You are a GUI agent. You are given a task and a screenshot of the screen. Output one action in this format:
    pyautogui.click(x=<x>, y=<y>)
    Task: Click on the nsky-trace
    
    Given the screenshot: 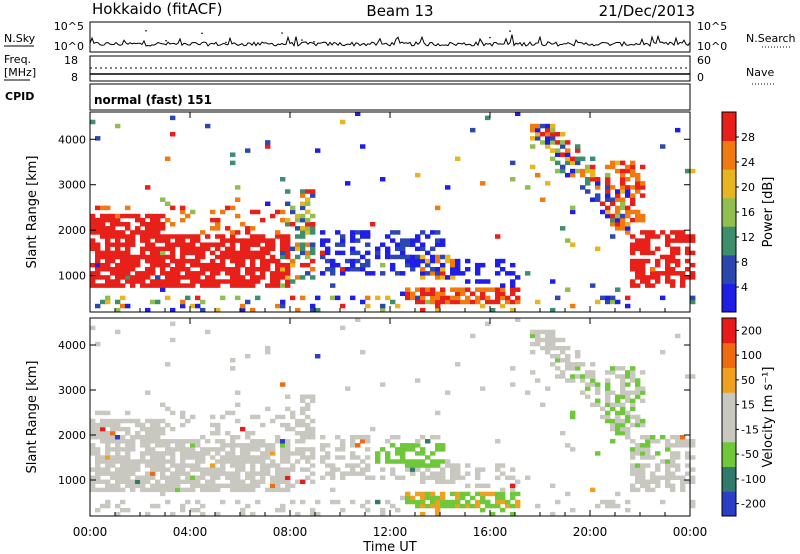 What is the action you would take?
    pyautogui.click(x=390, y=38)
    